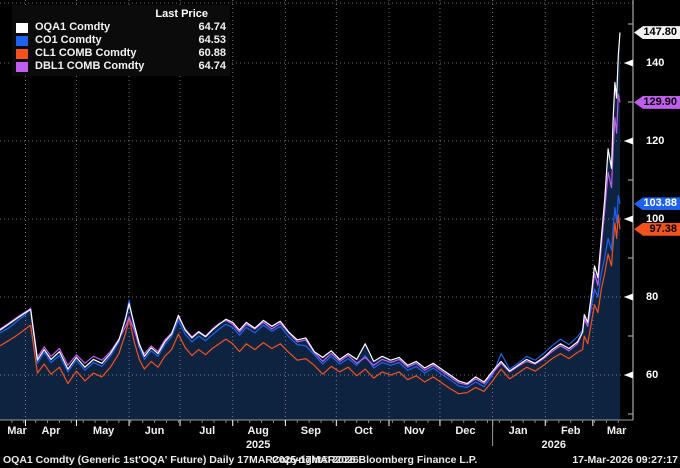  Describe the element at coordinates (655, 141) in the screenshot. I see `y-axis-tick-label: 120` at that location.